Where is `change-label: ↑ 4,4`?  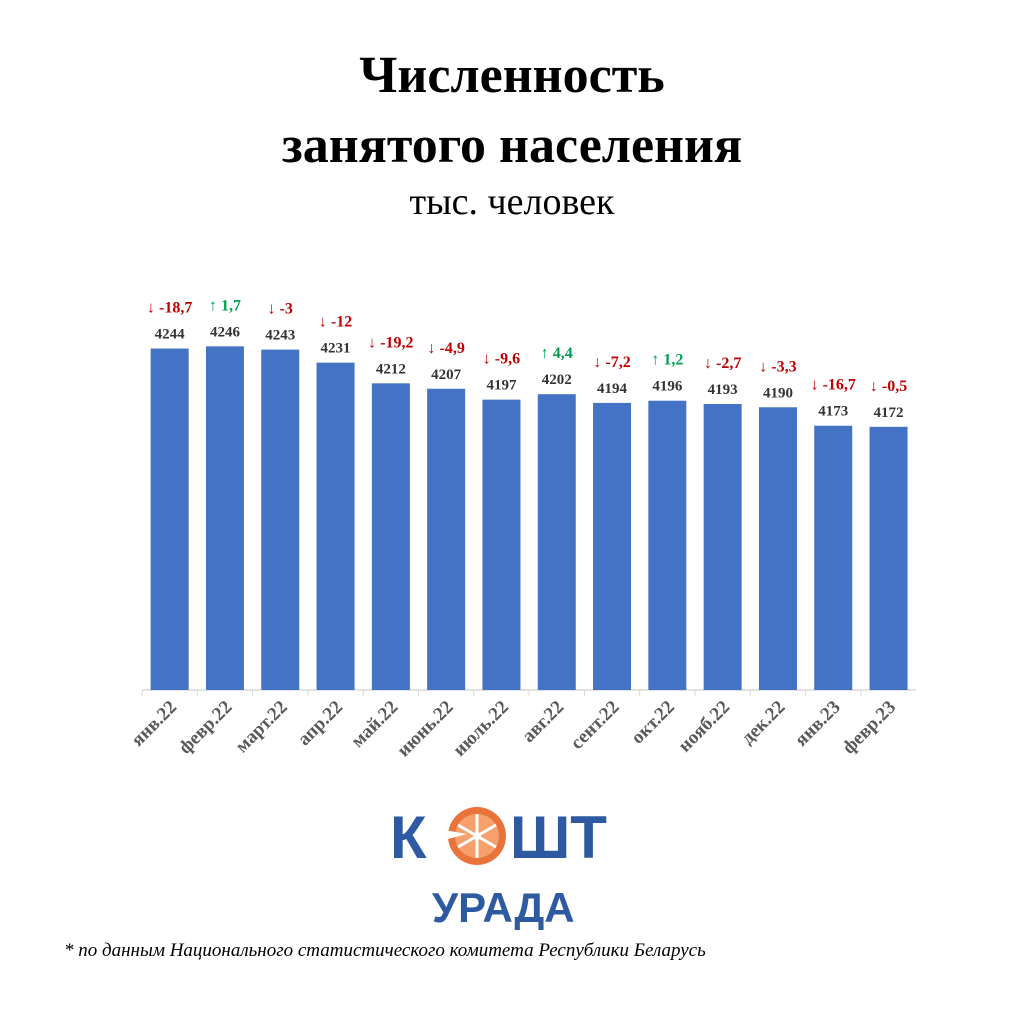 change-label: ↑ 4,4 is located at coordinates (557, 353).